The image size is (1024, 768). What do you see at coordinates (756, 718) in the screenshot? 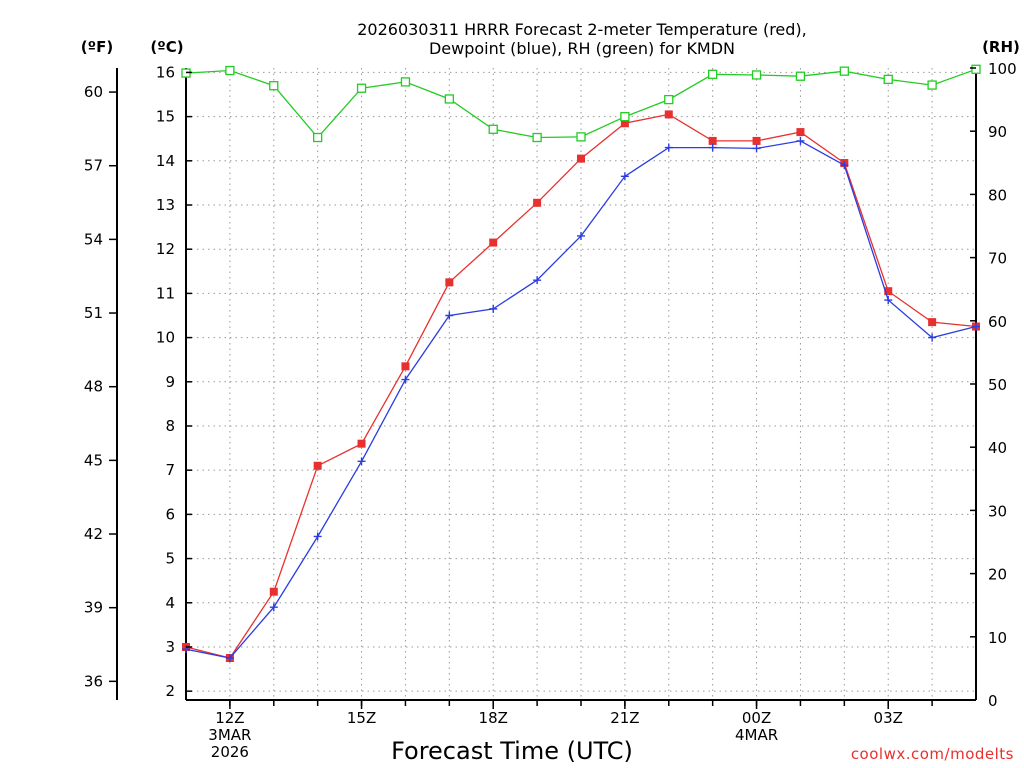
I see `x-tick-label: 00Z` at bounding box center [756, 718].